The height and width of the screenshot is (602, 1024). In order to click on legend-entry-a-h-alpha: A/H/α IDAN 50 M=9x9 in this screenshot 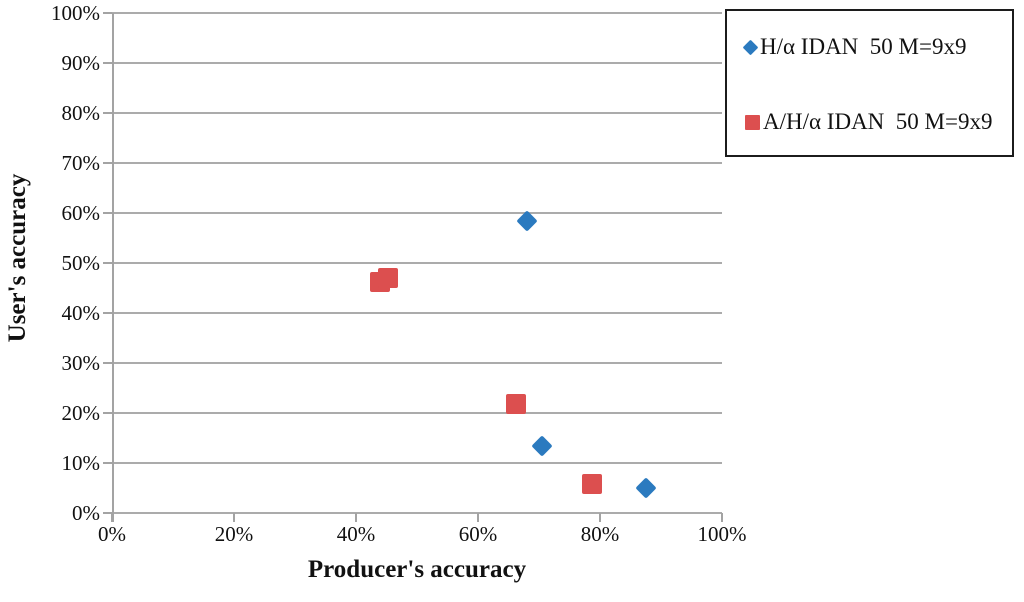, I will do `click(868, 122)`.